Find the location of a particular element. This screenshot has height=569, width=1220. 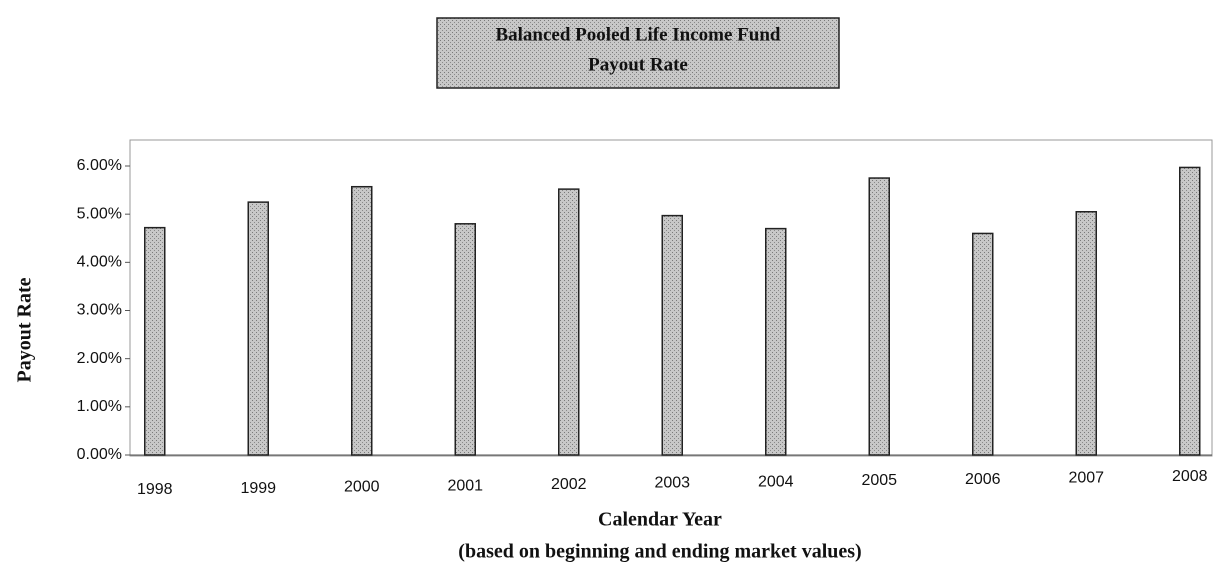

x-tick-label: 2007 is located at coordinates (1086, 478).